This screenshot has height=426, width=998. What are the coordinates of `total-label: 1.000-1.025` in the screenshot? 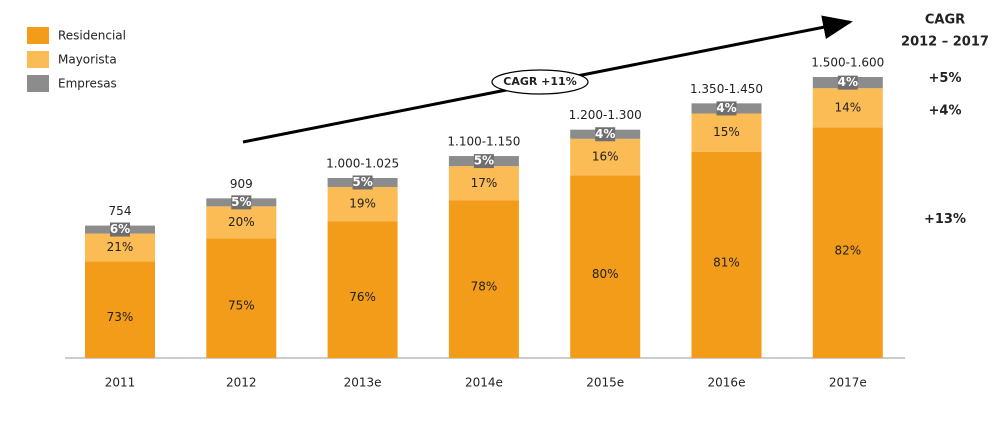 It's located at (362, 163).